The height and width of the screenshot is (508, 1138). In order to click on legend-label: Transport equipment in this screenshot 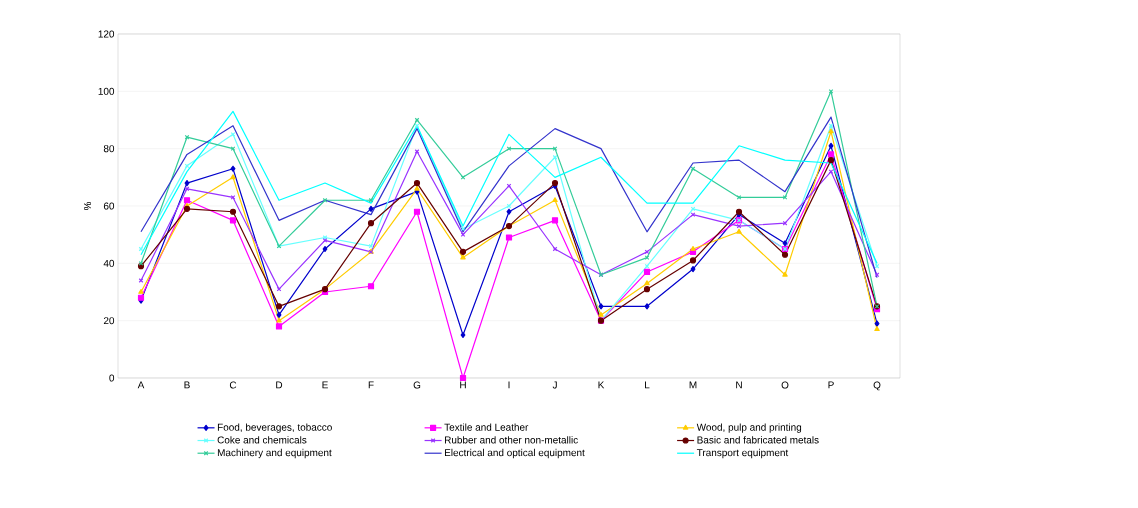, I will do `click(742, 453)`.